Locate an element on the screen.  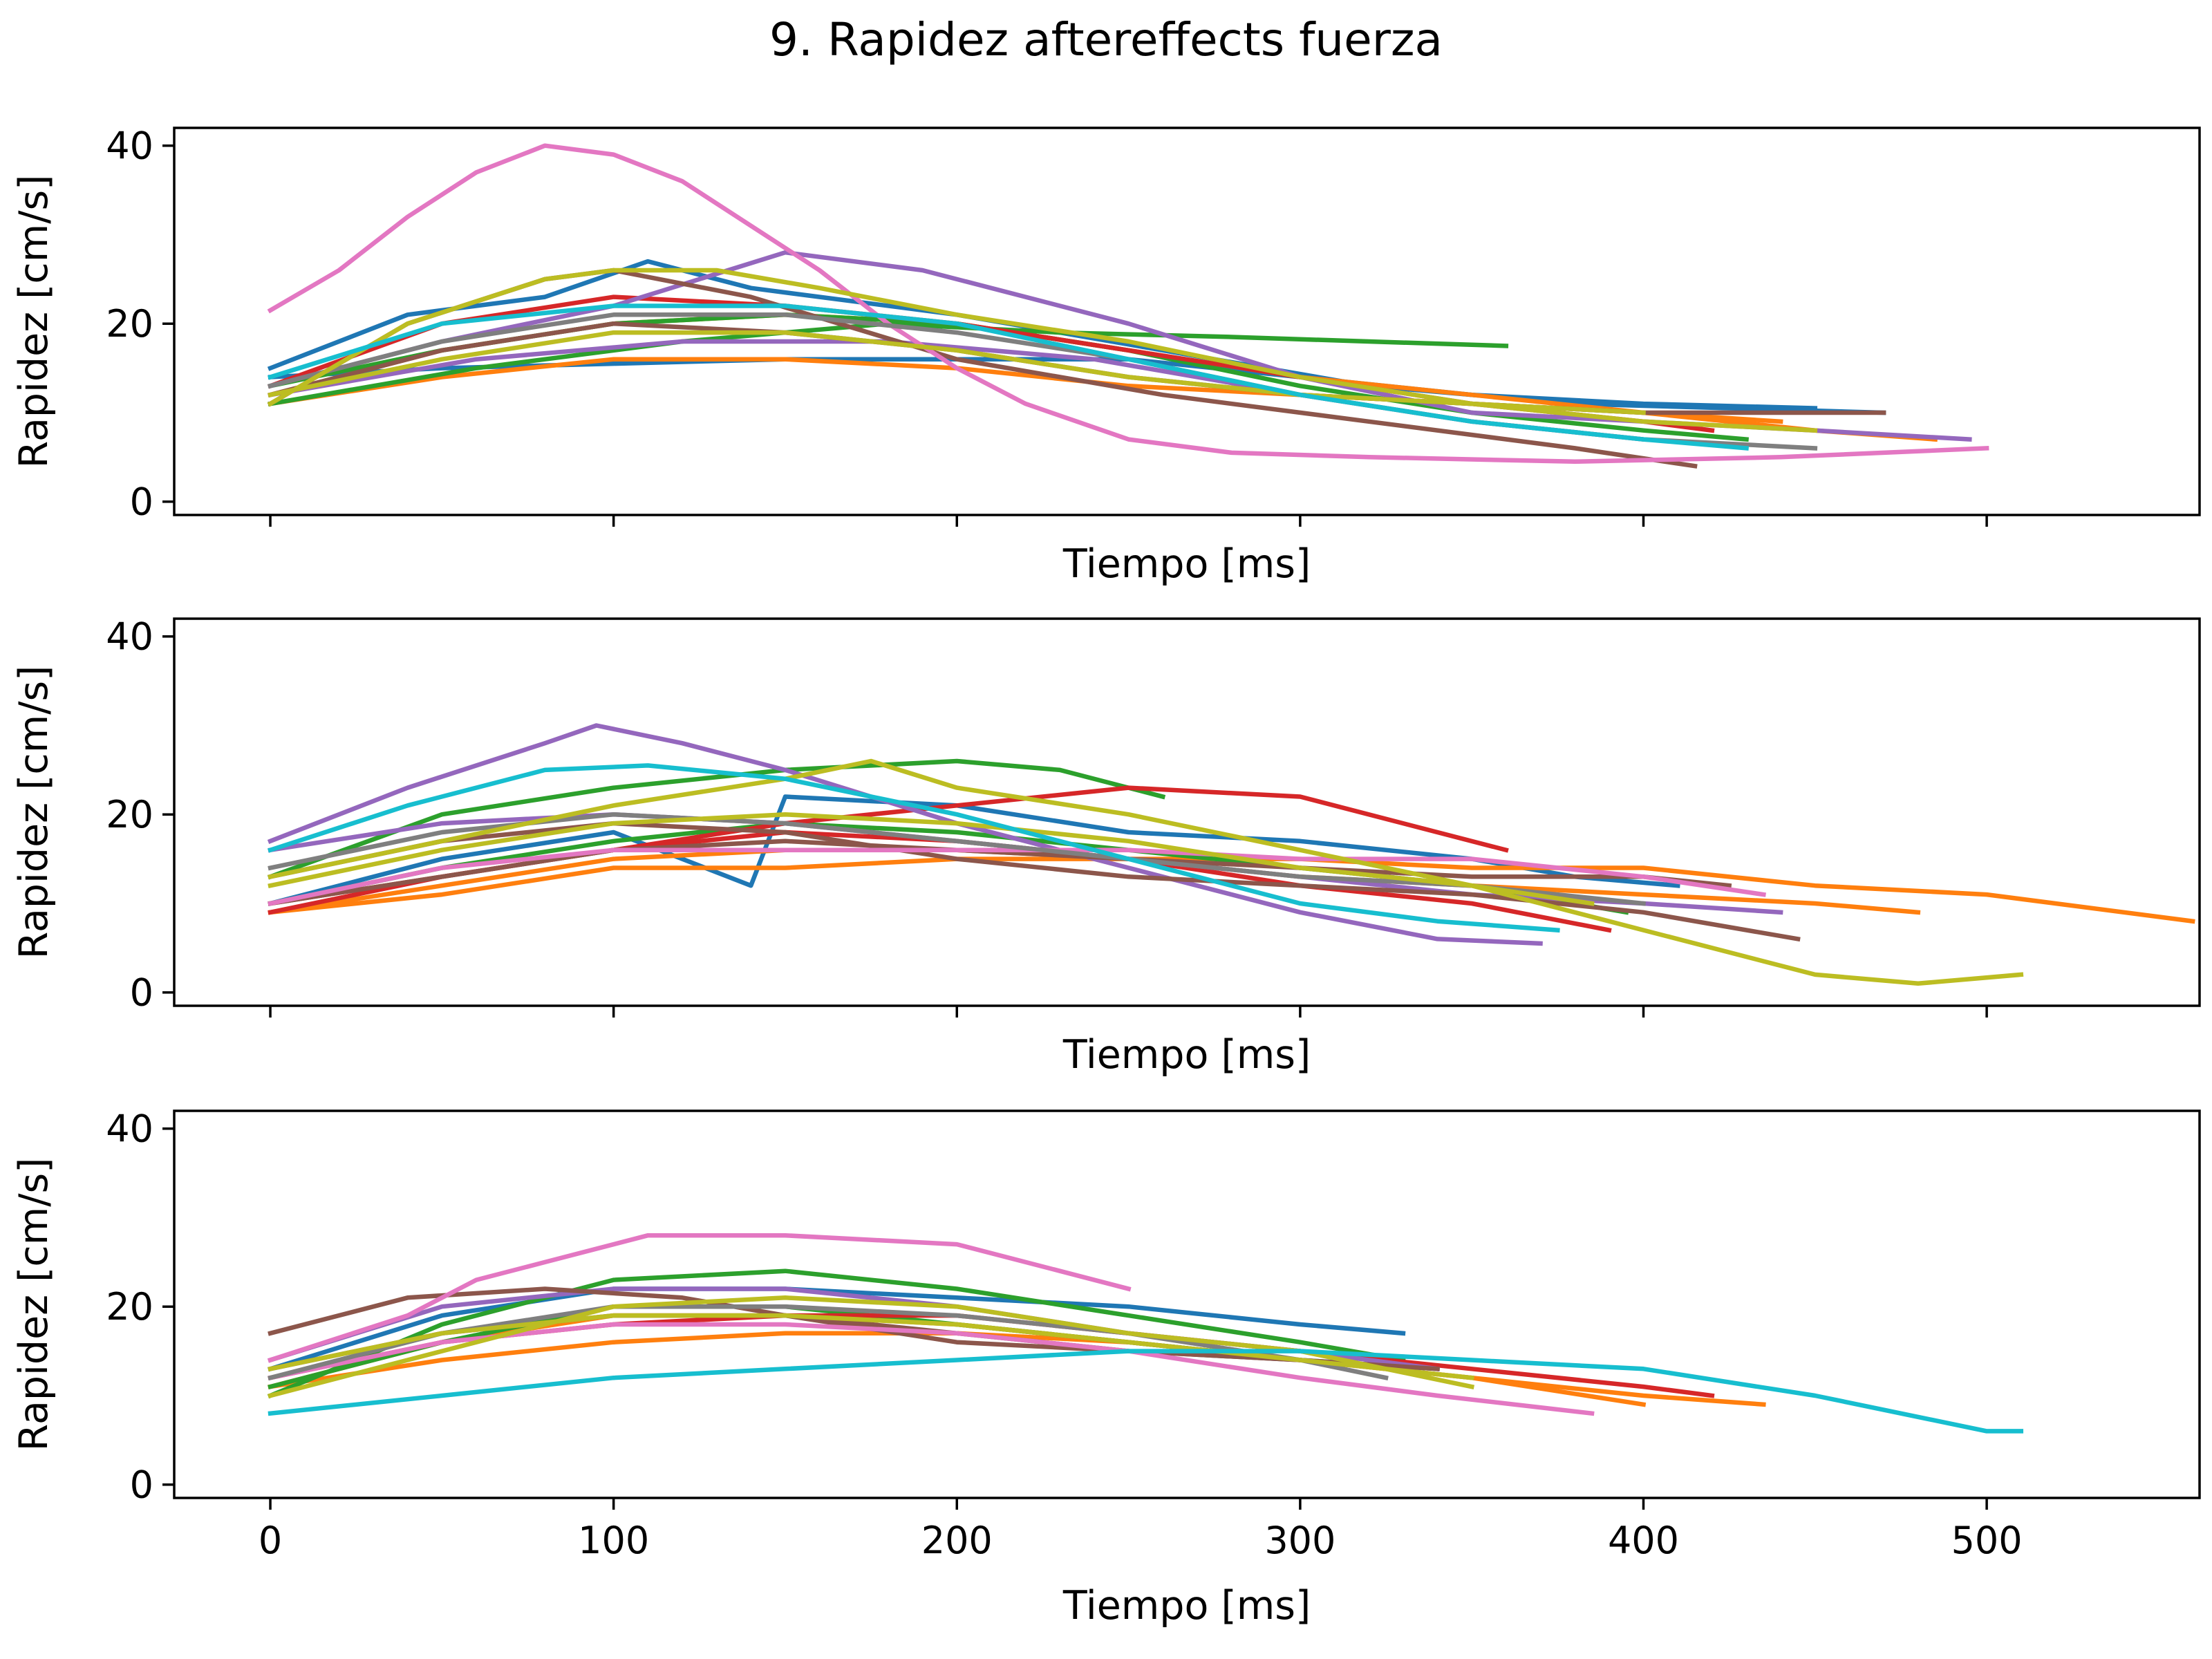
figure-title: 9. Rapidez aftereffects fuerza is located at coordinates (1106, 40).